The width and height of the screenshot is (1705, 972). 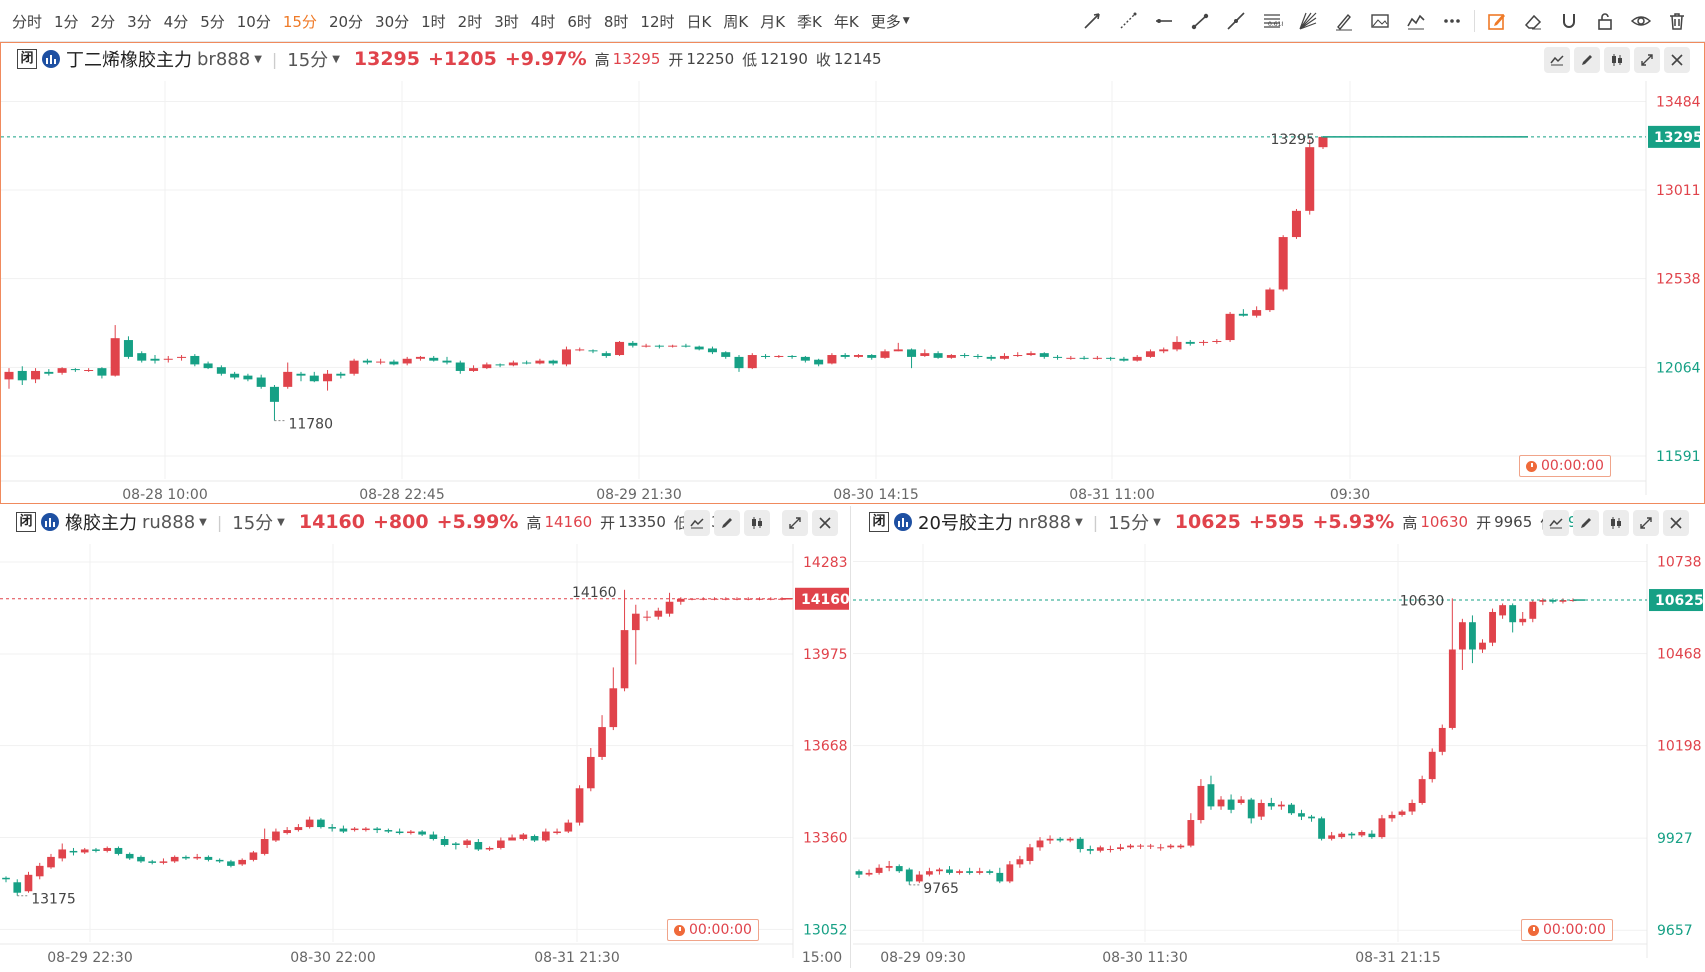 What do you see at coordinates (773, 21) in the screenshot?
I see `period-19: 月K` at bounding box center [773, 21].